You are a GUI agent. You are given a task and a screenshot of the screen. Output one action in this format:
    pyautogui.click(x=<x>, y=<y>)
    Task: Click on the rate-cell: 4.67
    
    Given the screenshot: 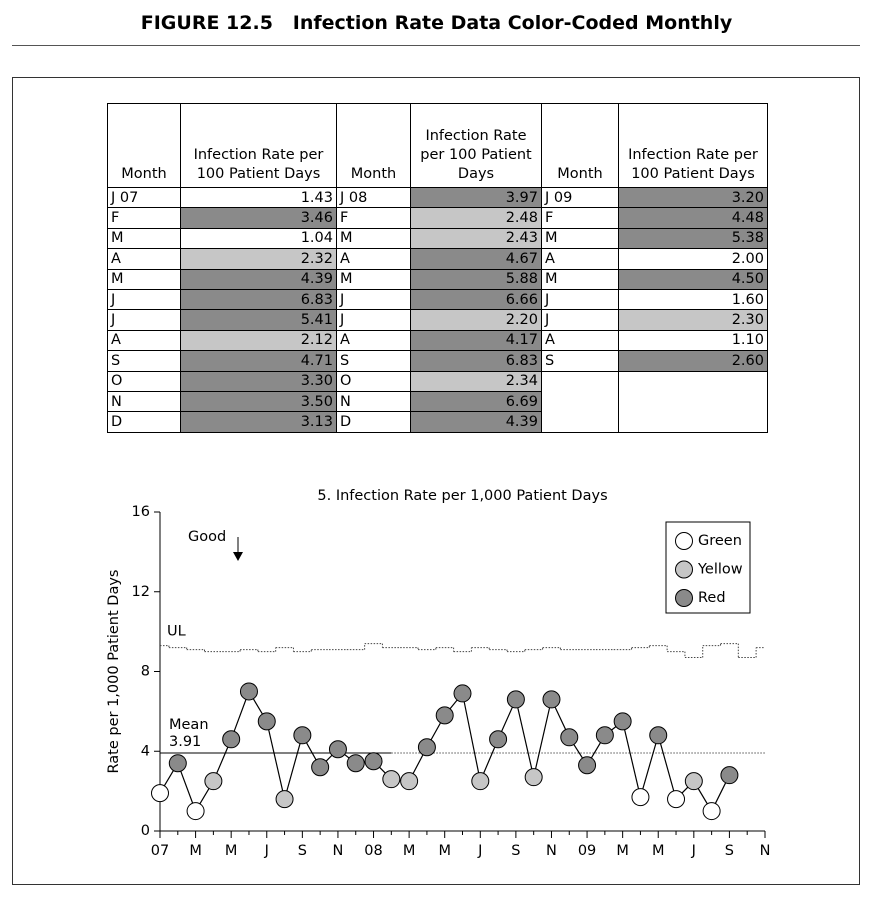 What is the action you would take?
    pyautogui.click(x=476, y=259)
    